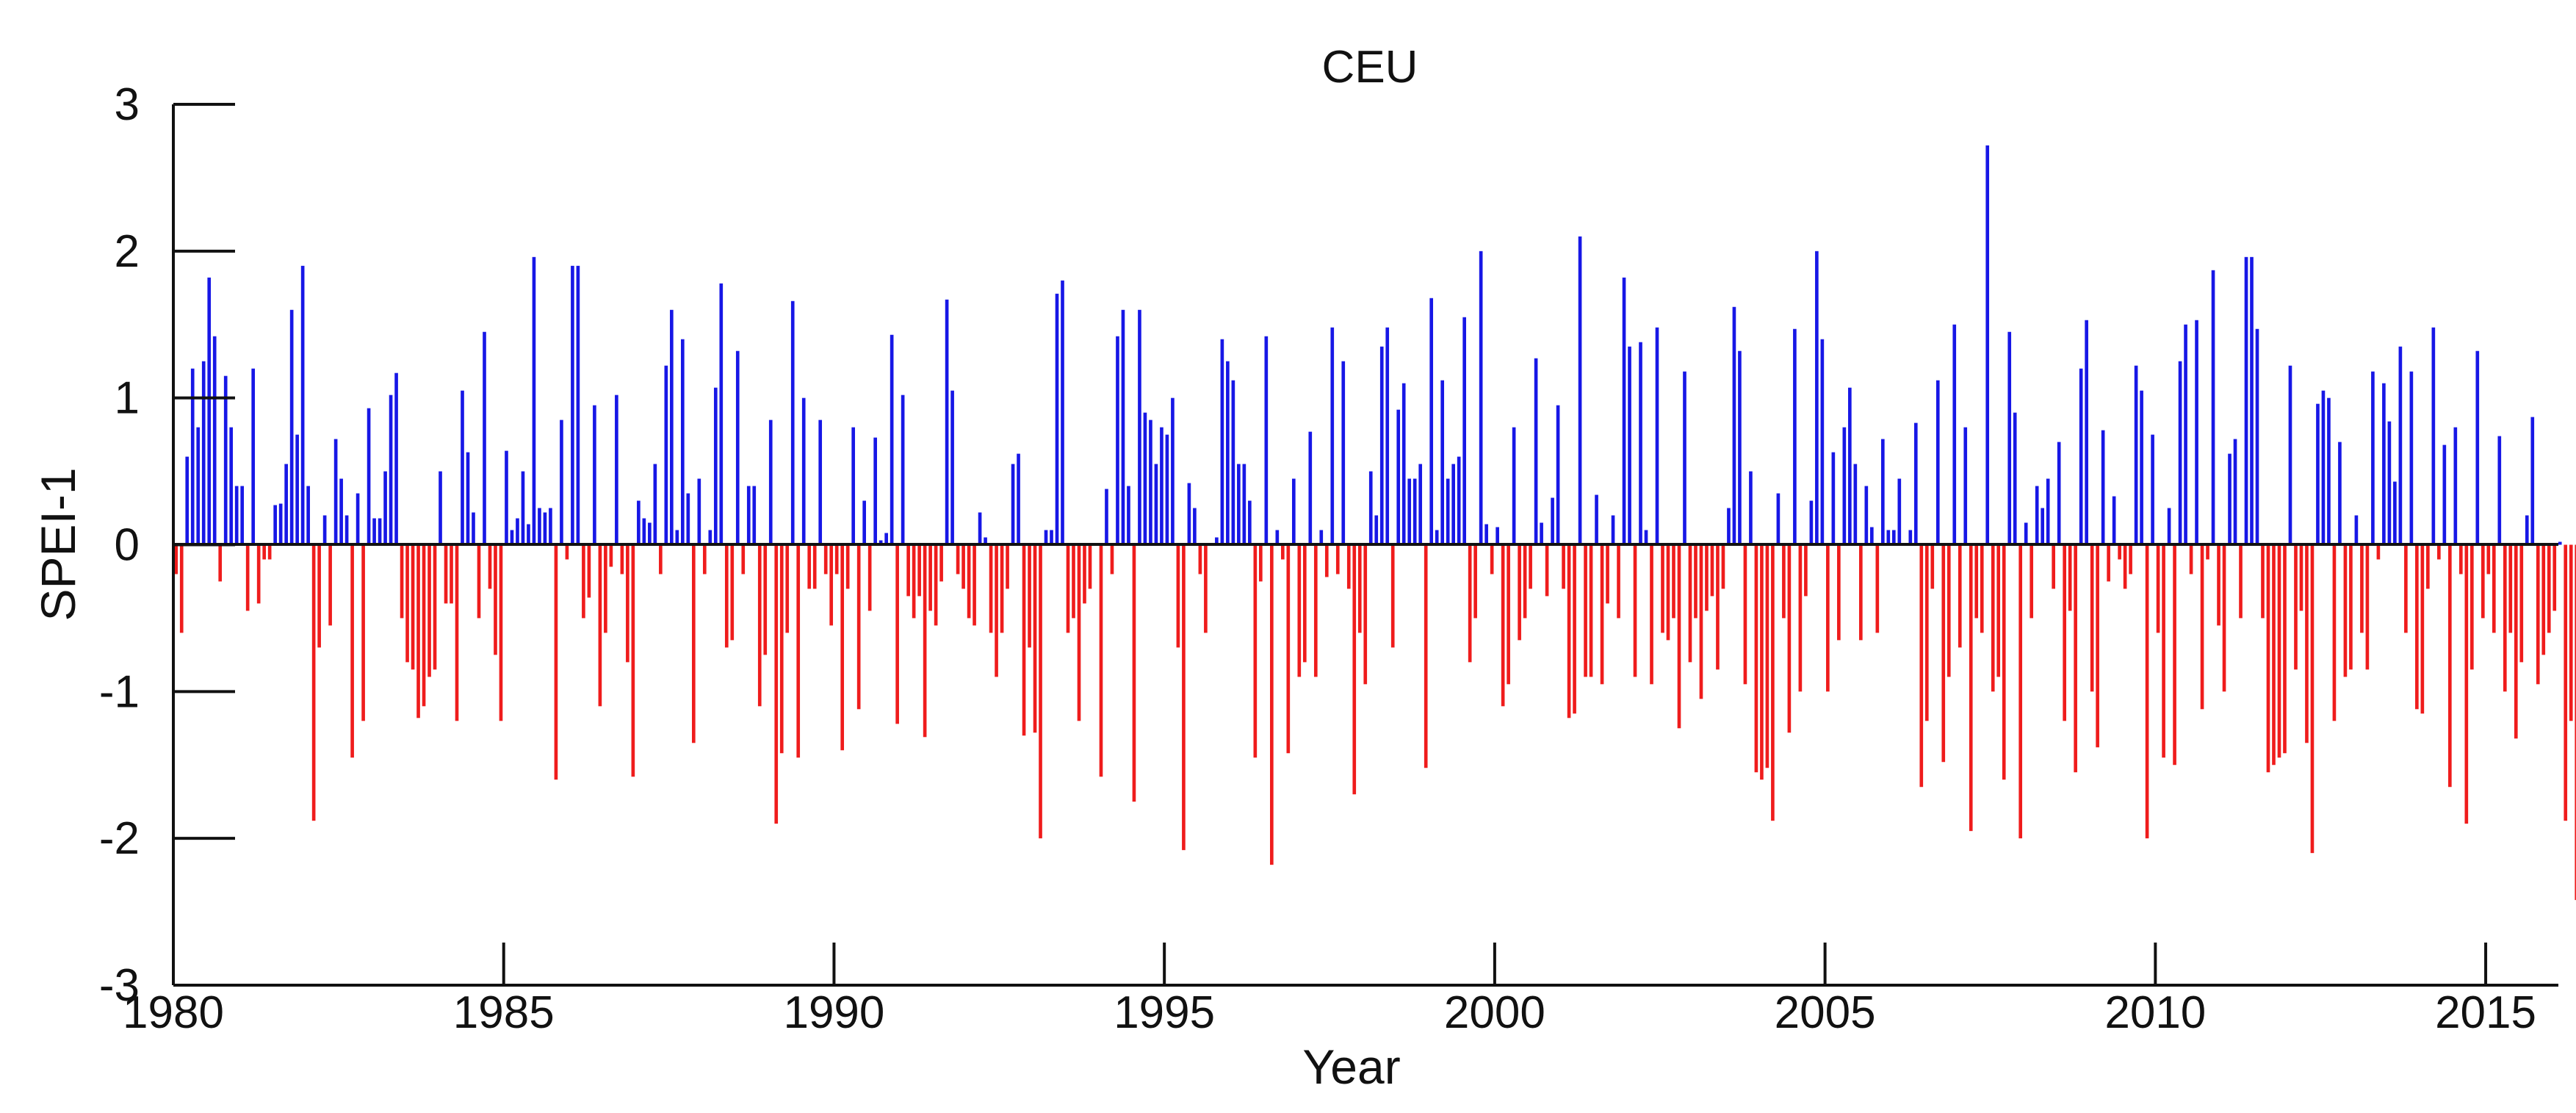 The image size is (2576, 1113). What do you see at coordinates (1494, 1012) in the screenshot?
I see `x-tick-label: 2000` at bounding box center [1494, 1012].